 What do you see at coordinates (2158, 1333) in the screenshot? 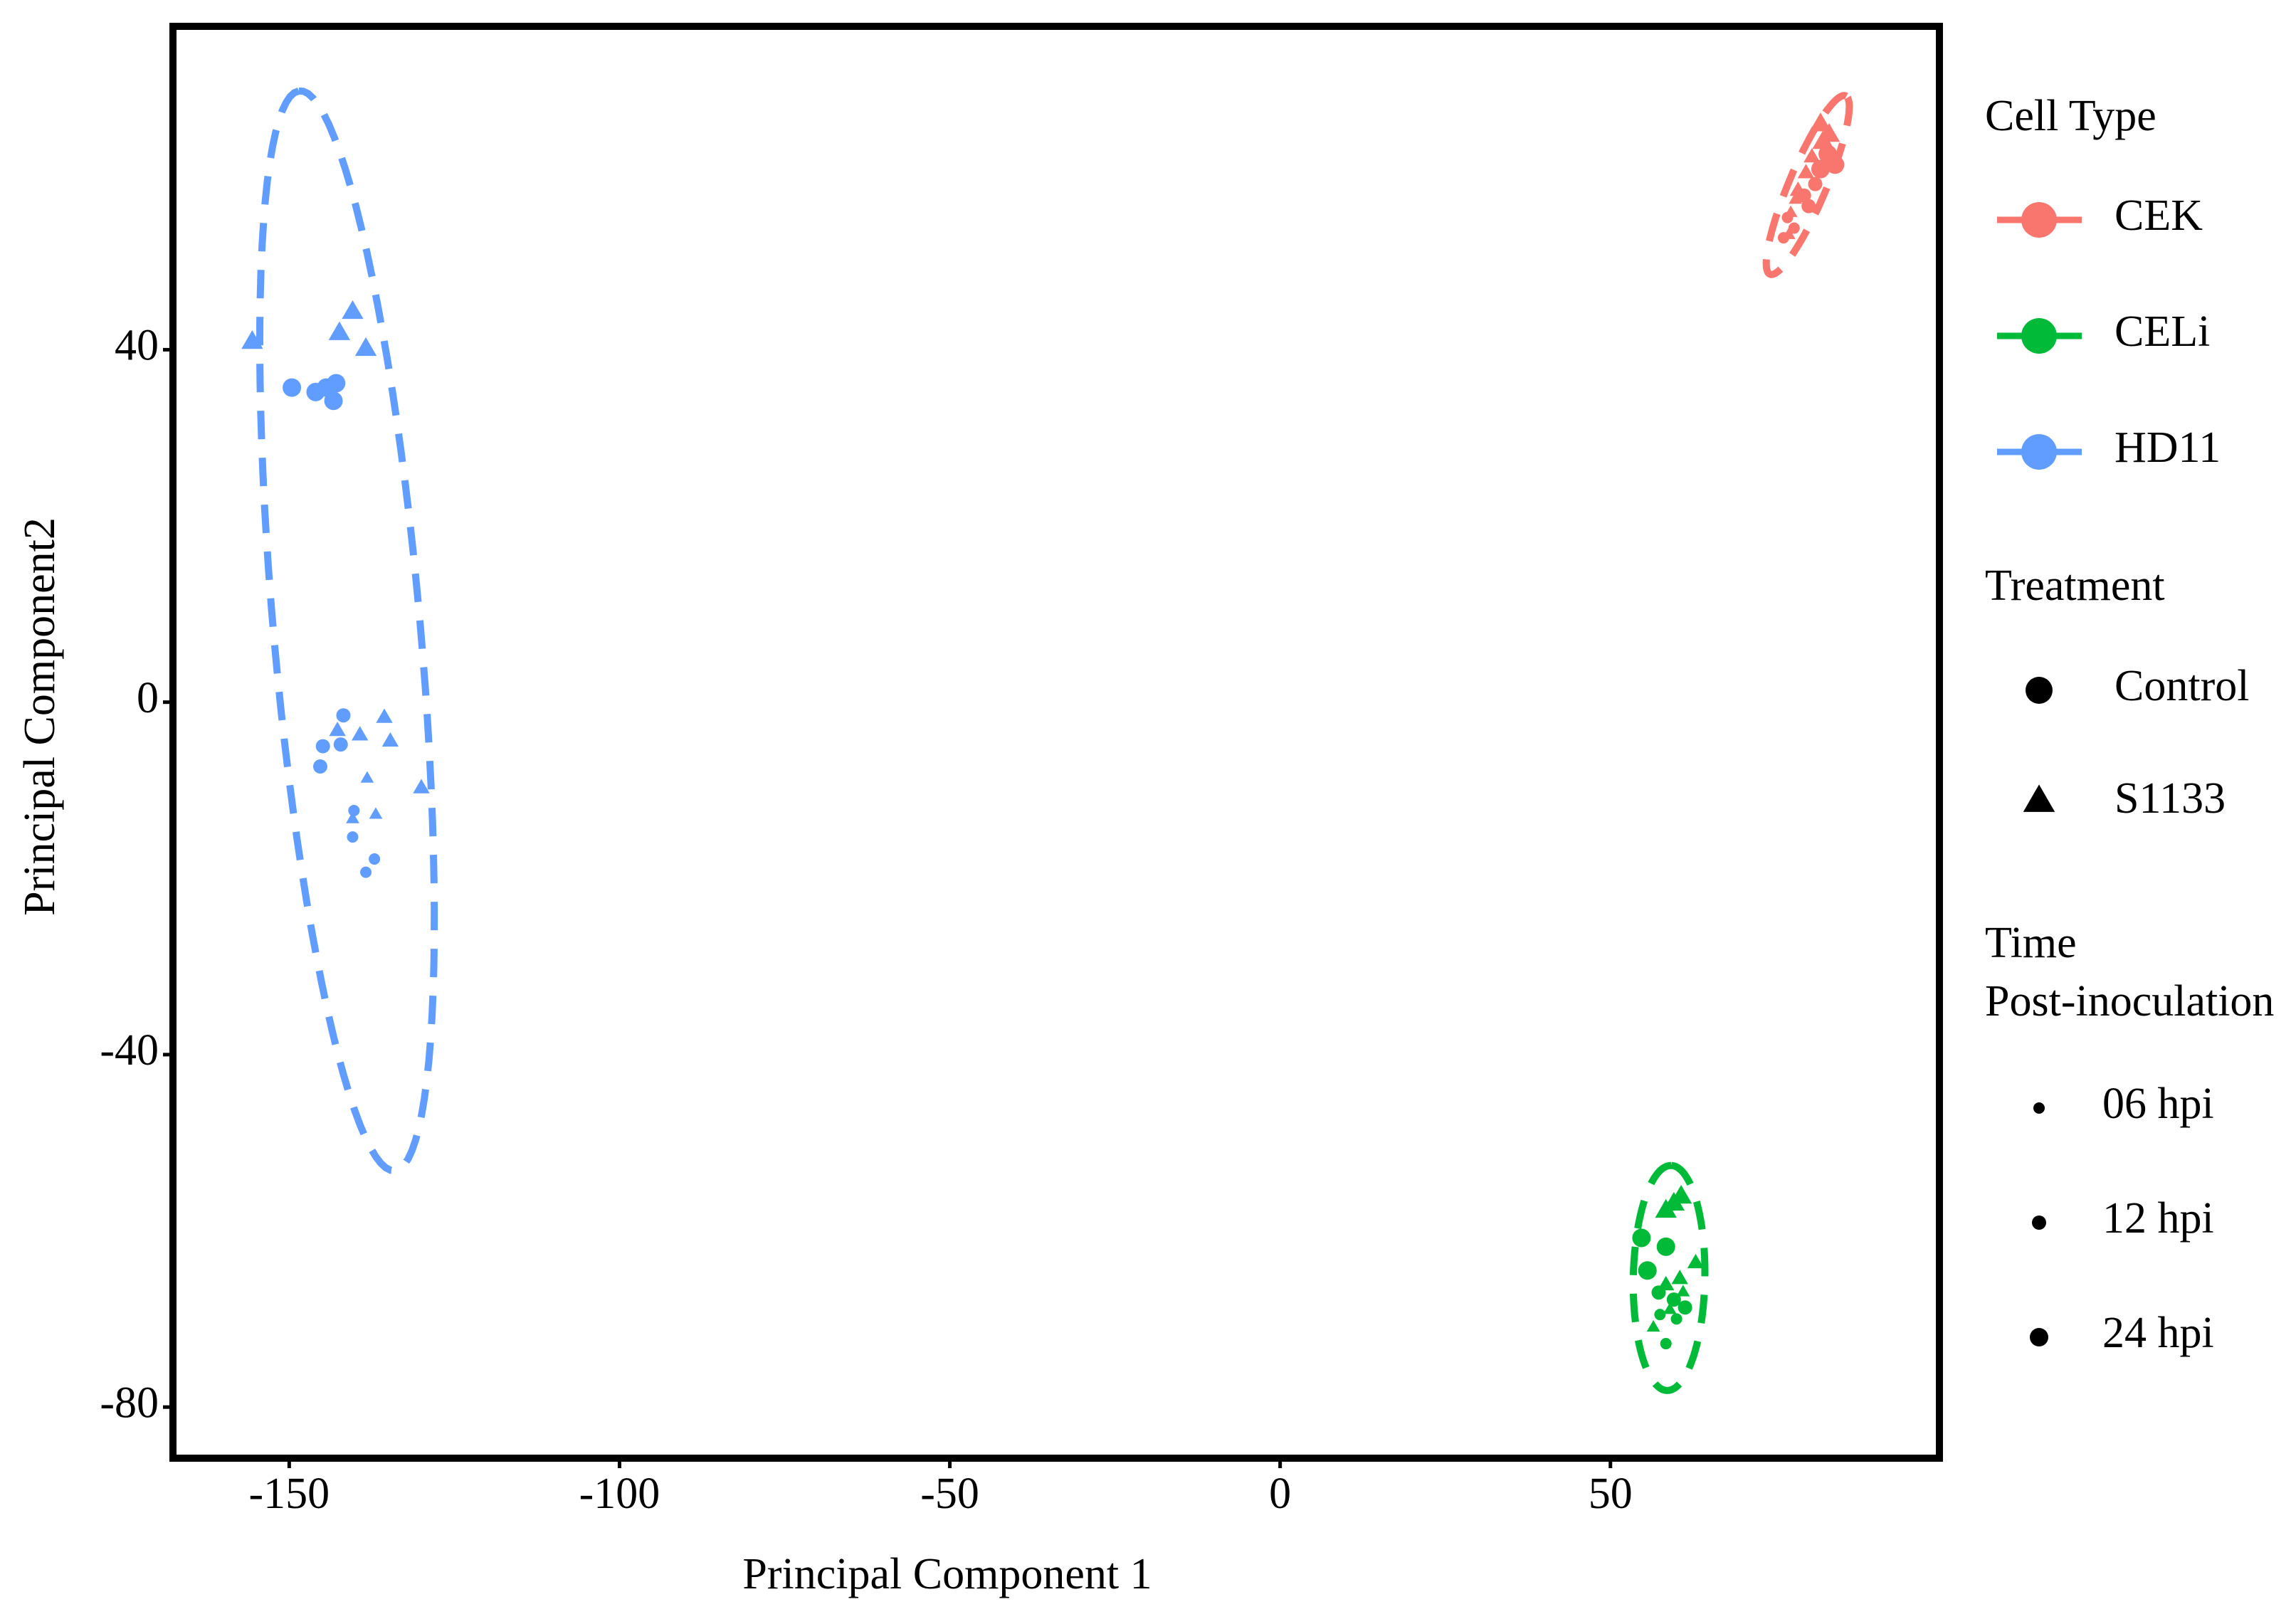
I see `legend-label: 24 hpi` at bounding box center [2158, 1333].